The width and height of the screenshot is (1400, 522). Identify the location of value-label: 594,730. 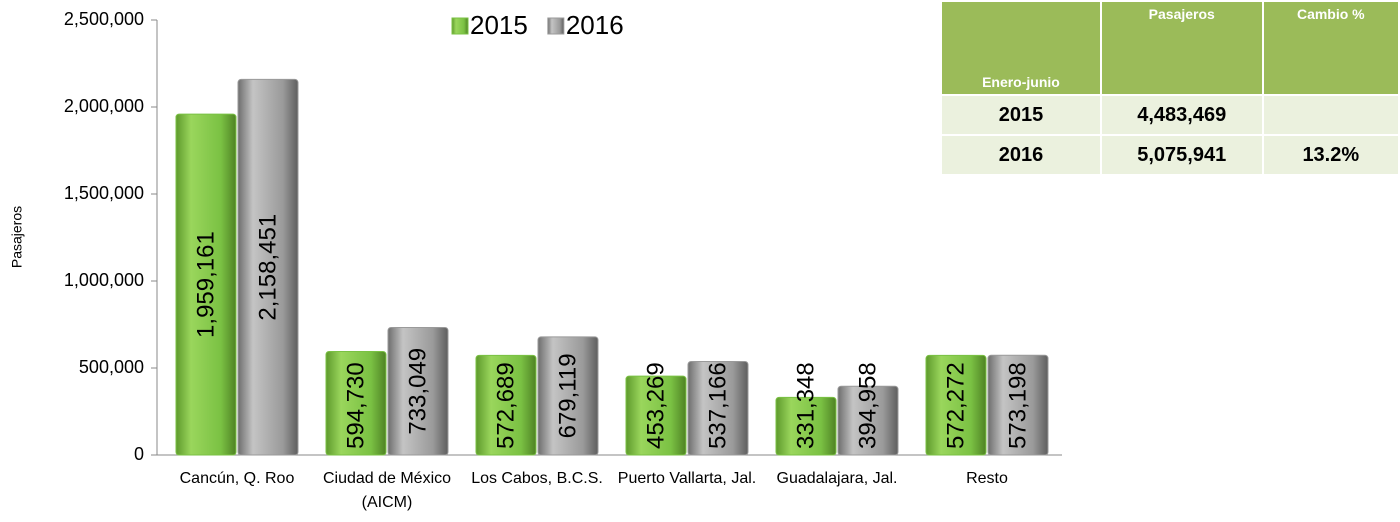
(355, 405).